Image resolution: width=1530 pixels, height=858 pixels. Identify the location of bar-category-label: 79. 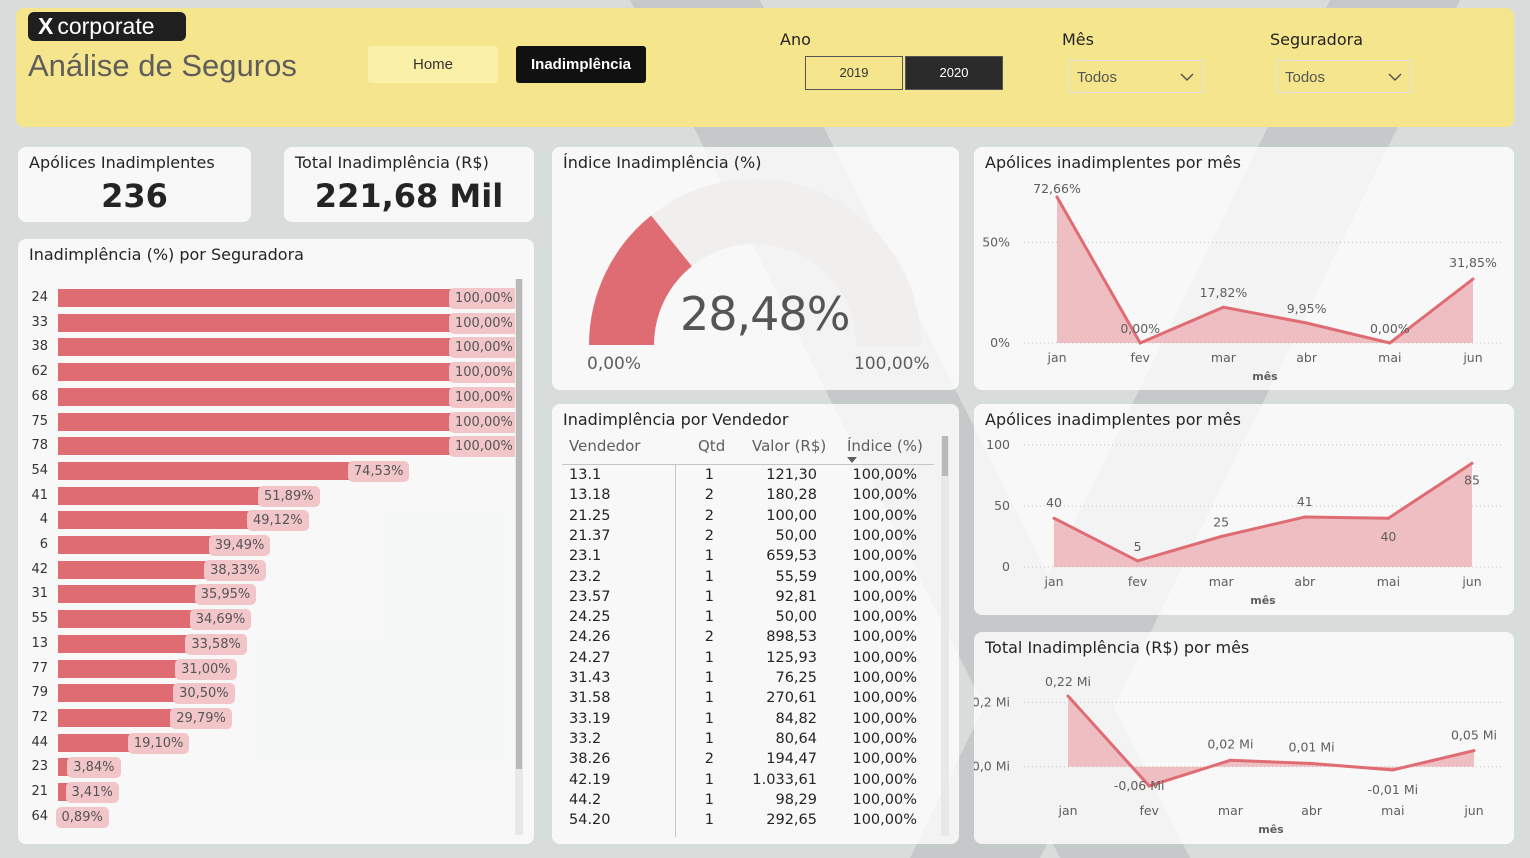
(39, 693).